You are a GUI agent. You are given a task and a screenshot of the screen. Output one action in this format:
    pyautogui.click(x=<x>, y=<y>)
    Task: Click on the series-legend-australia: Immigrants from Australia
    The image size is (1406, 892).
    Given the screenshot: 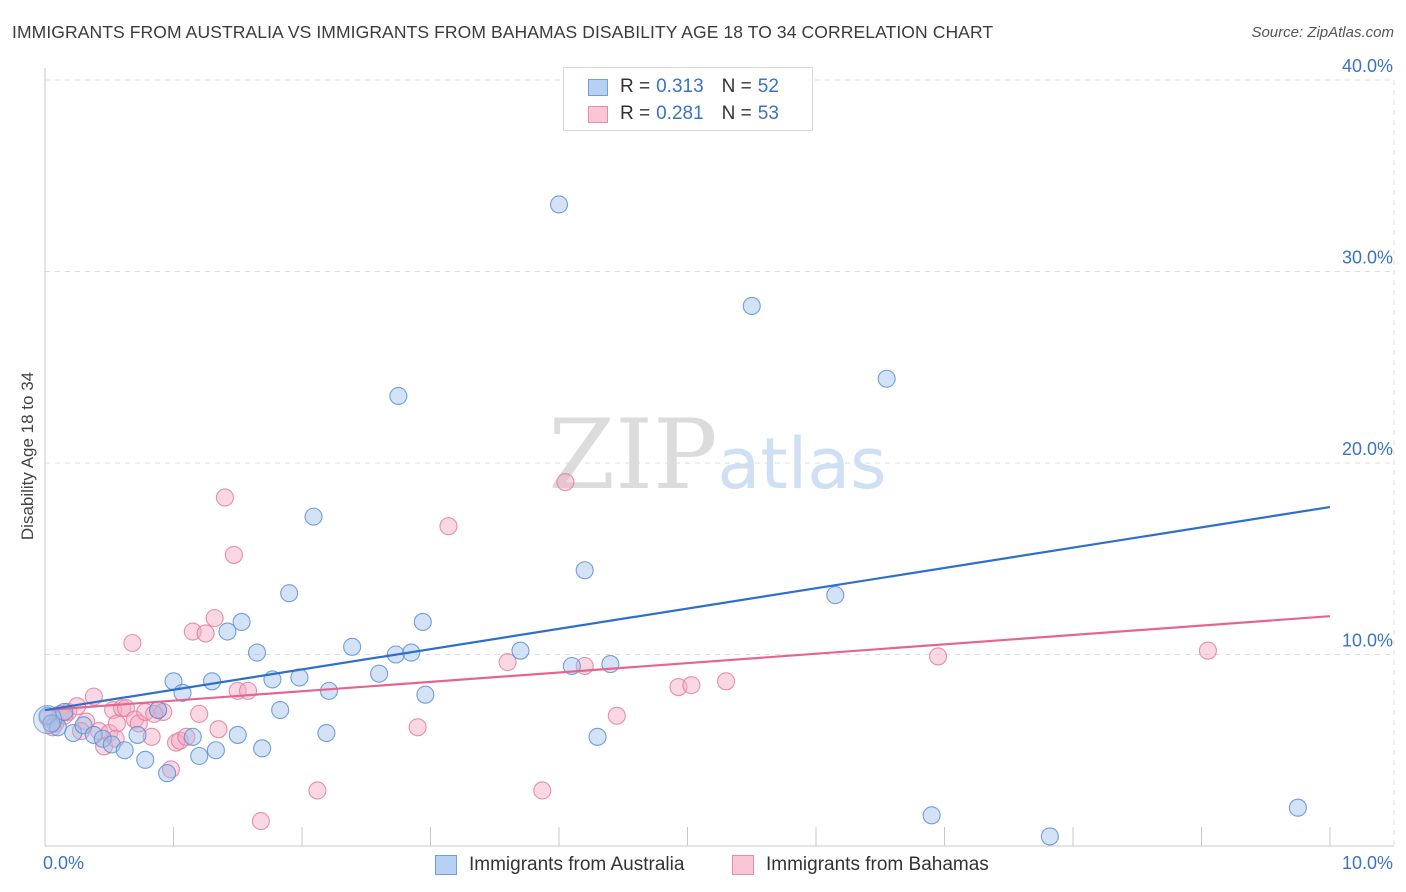 What is the action you would take?
    pyautogui.click(x=559, y=865)
    